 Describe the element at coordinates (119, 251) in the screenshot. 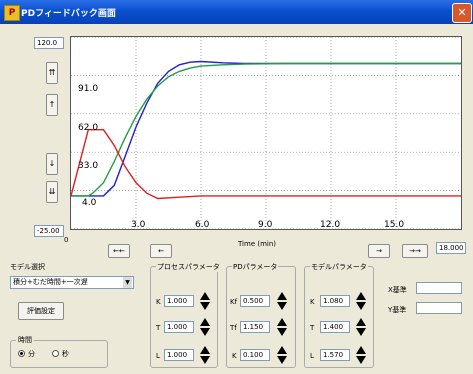

I see `nav-left-fast-button: ←←` at that location.